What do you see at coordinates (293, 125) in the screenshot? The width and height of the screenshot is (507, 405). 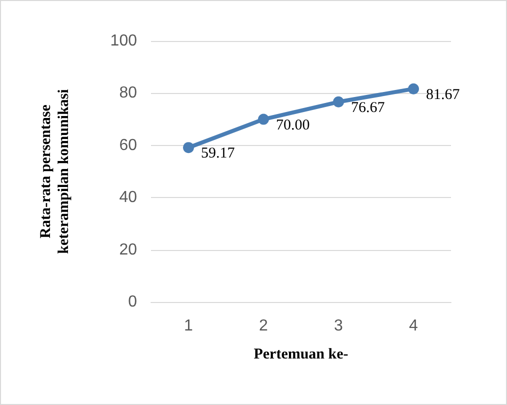 I see `data-label: 70.00` at bounding box center [293, 125].